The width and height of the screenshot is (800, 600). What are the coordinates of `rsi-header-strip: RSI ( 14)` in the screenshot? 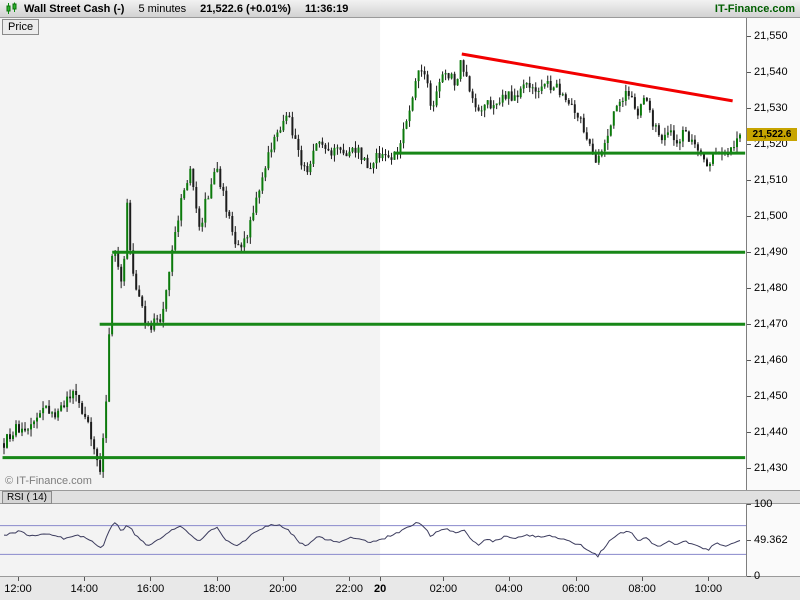 It's located at (400, 497).